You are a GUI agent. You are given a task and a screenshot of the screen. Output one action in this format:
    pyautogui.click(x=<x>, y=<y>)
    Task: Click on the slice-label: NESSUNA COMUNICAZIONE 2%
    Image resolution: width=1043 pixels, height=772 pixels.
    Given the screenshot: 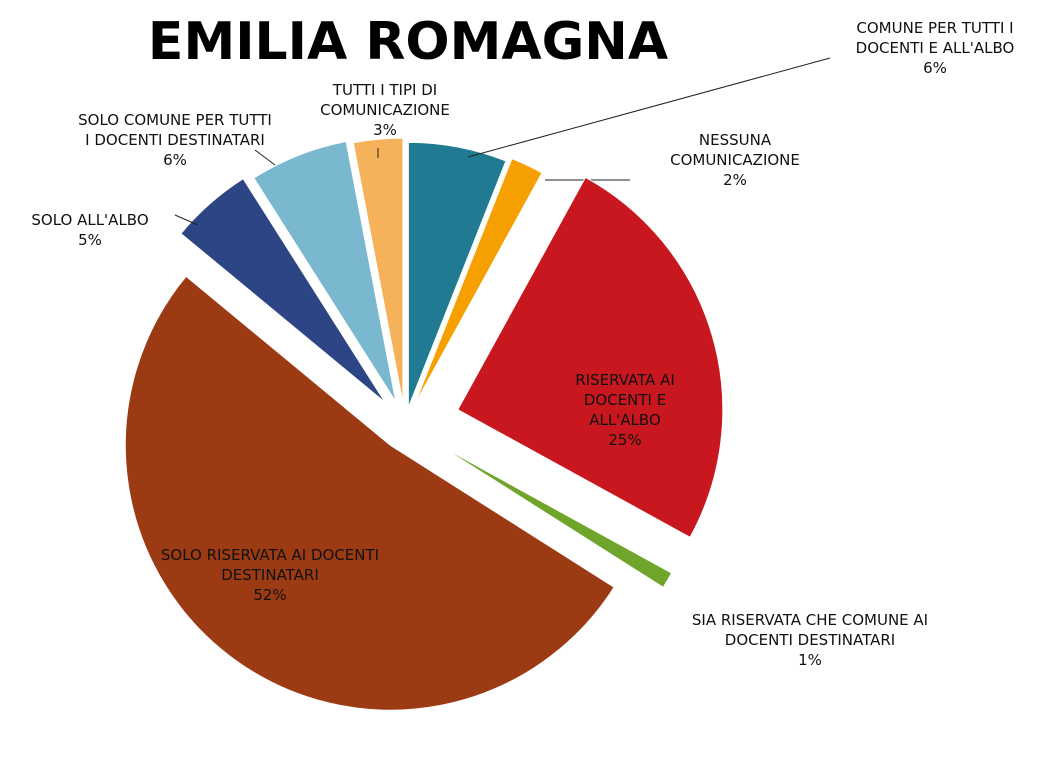 What is the action you would take?
    pyautogui.click(x=735, y=160)
    